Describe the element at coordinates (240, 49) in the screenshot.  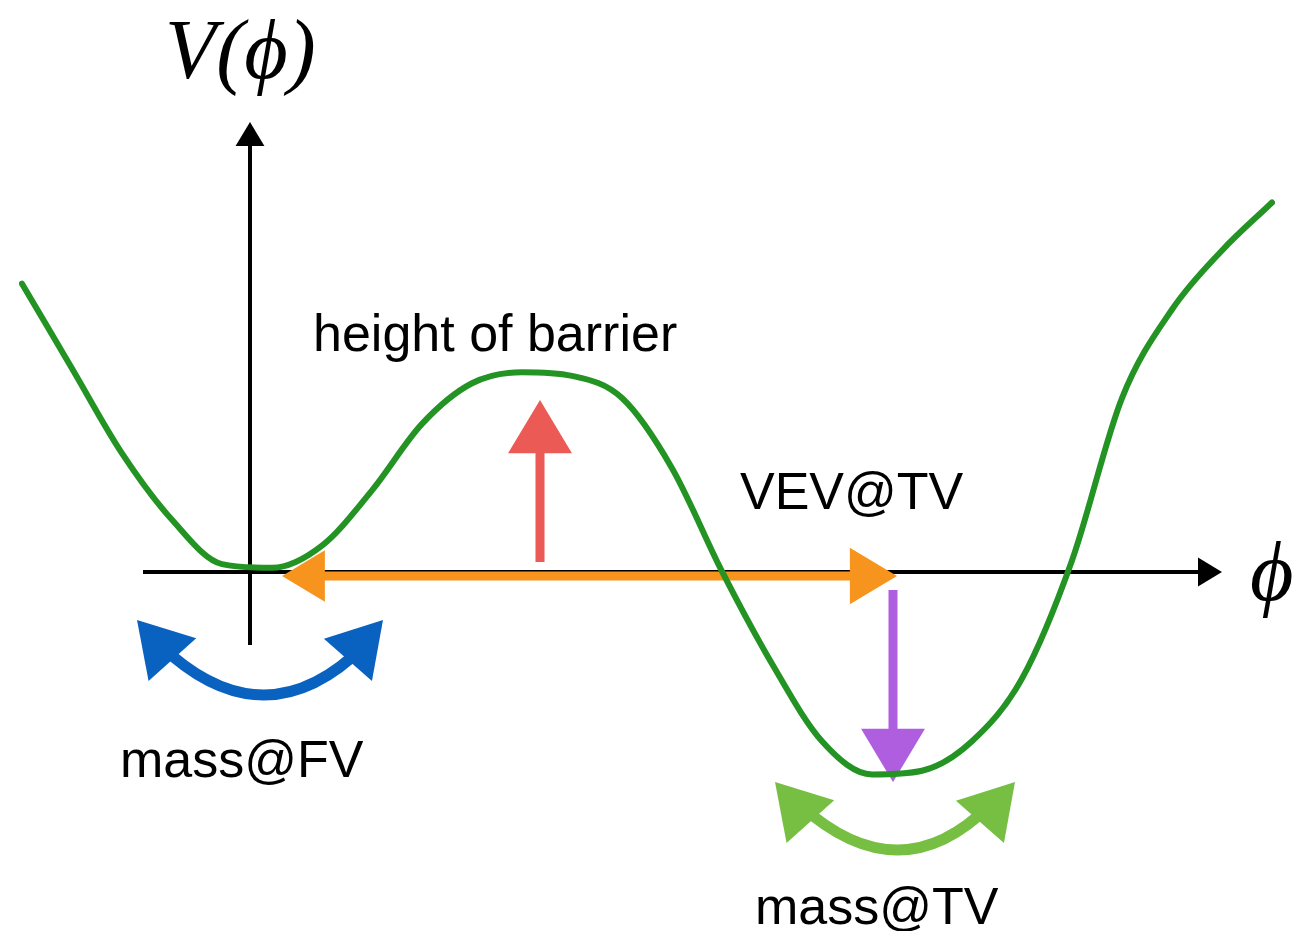
I see `y-axis-title: V(ϕ)` at that location.